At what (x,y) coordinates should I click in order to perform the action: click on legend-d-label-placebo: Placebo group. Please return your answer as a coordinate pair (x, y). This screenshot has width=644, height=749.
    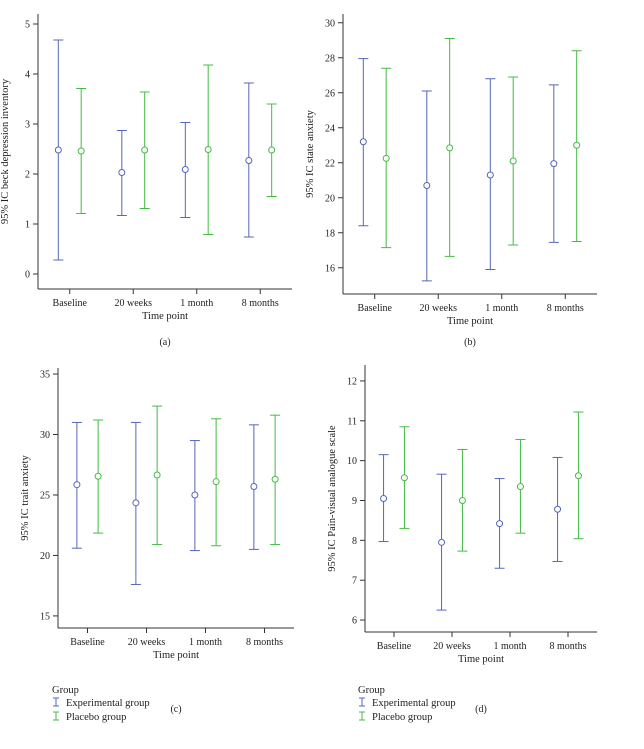
    Looking at the image, I should click on (402, 717).